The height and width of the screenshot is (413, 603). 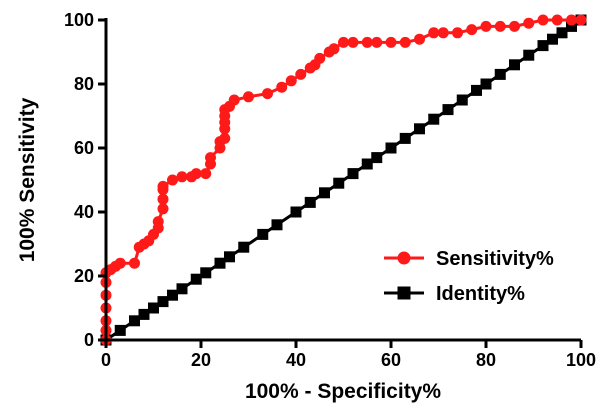 I want to click on x-tick-label: 80, so click(x=486, y=360).